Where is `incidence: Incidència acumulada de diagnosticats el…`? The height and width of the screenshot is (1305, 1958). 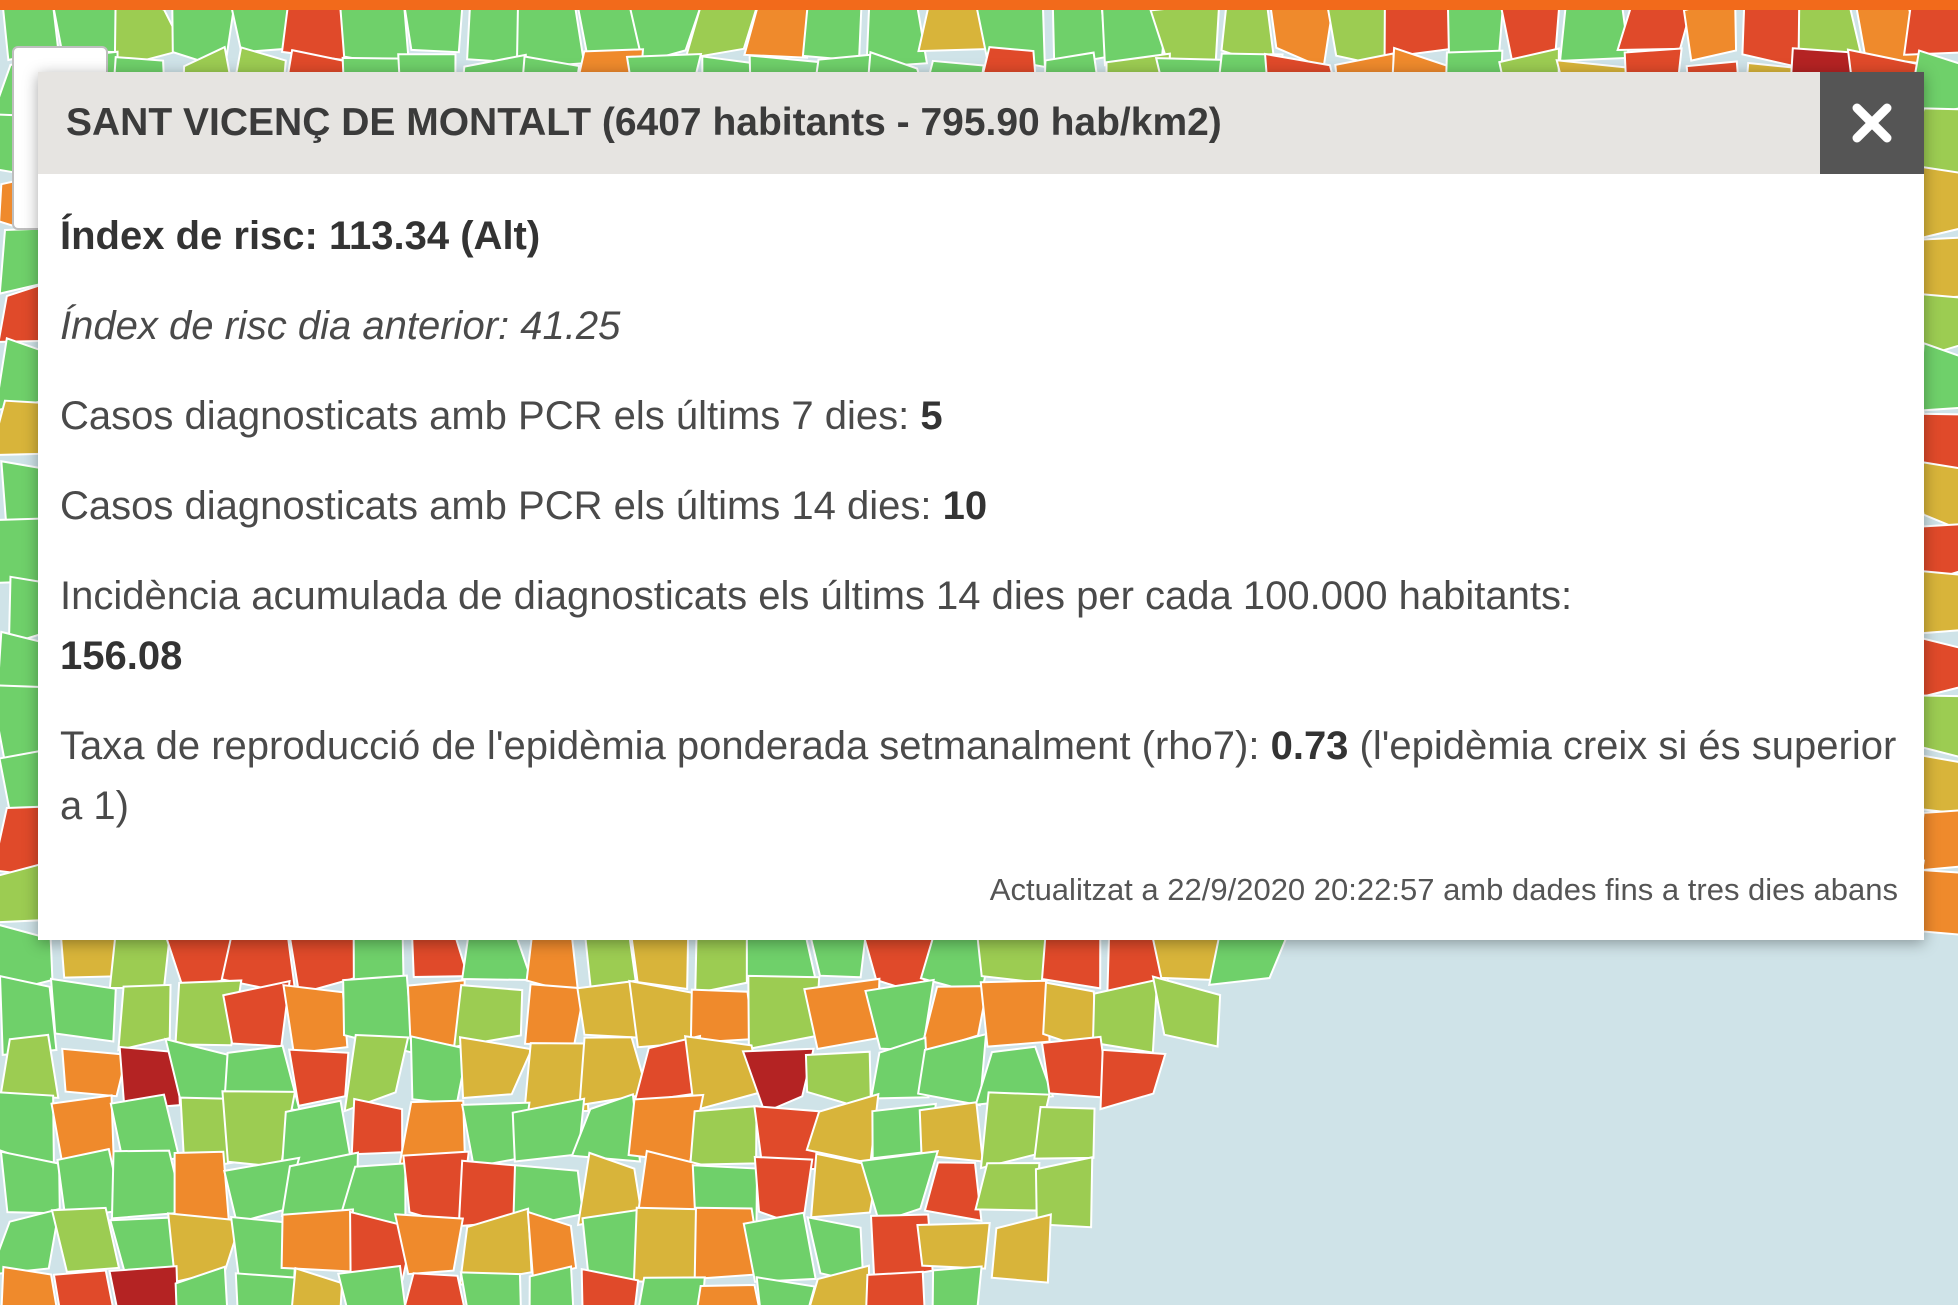
incidence: Incidència acumulada de diagnosticats el… is located at coordinates (980, 626).